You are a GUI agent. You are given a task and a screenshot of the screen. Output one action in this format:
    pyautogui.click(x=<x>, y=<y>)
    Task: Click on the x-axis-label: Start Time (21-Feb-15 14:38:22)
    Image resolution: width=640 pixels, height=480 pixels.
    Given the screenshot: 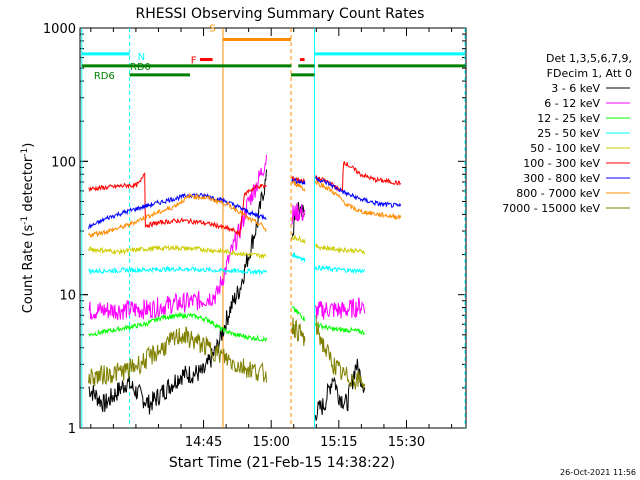 What is the action you would take?
    pyautogui.click(x=282, y=463)
    